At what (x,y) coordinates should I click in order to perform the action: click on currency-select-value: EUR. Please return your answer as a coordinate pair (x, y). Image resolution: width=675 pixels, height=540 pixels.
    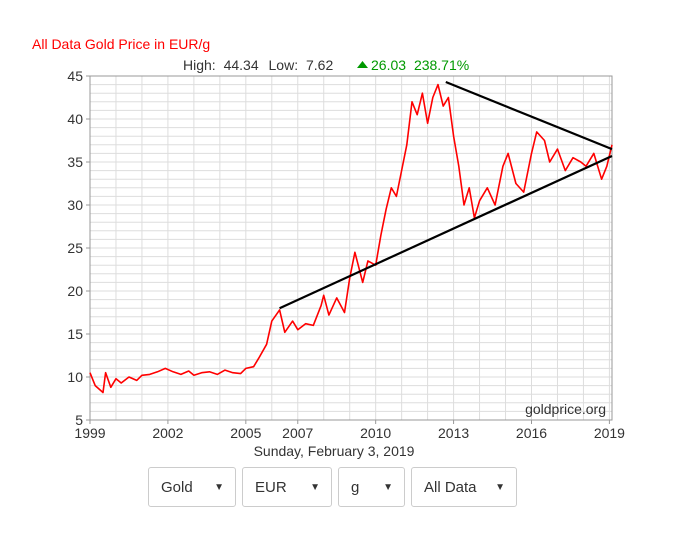
    Looking at the image, I should click on (271, 487).